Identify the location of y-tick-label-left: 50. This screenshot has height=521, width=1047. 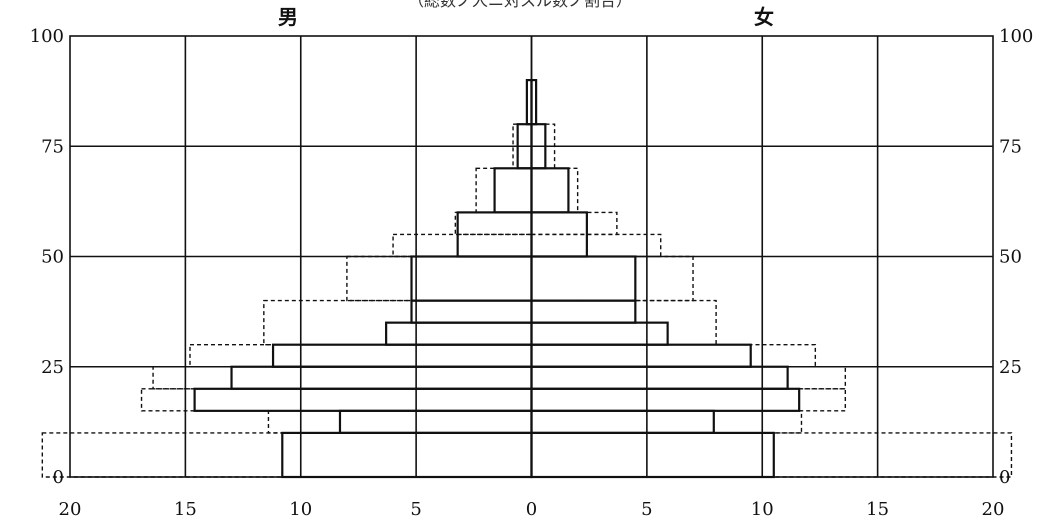
(52, 257).